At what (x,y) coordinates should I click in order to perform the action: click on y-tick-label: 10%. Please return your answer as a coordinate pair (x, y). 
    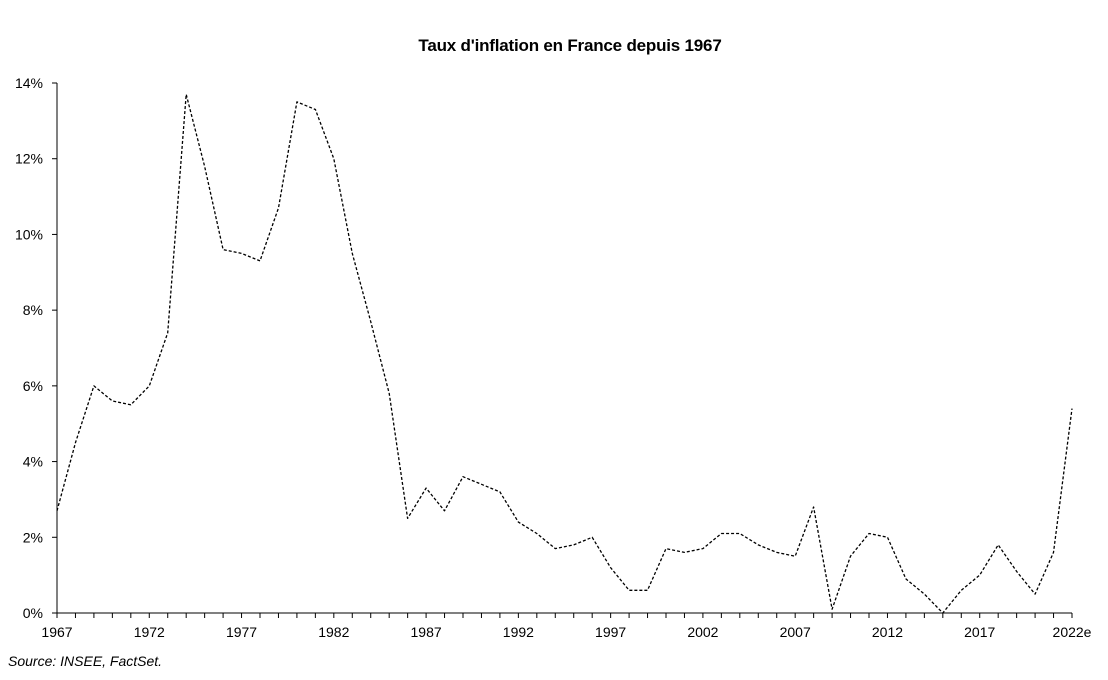
    Looking at the image, I should click on (29, 234).